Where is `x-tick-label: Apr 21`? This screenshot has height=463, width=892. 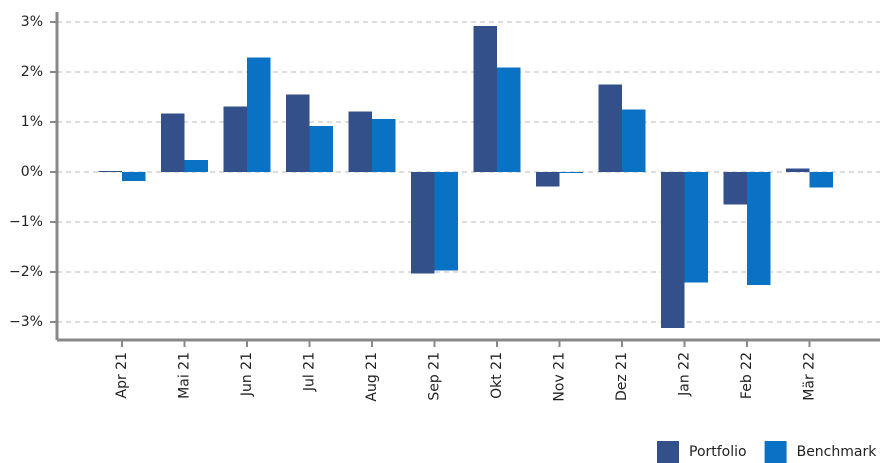
x-tick-label: Apr 21 is located at coordinates (122, 375).